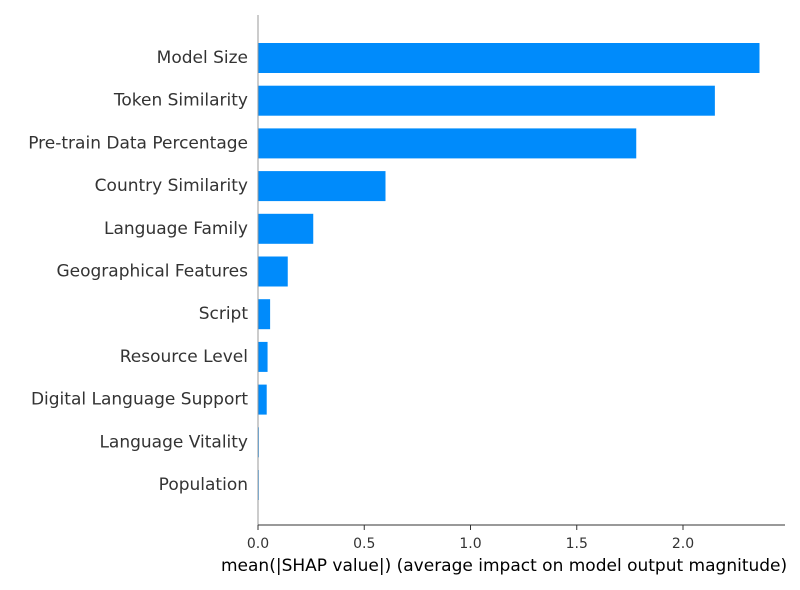 The width and height of the screenshot is (800, 590). Describe the element at coordinates (171, 186) in the screenshot. I see `feature-label: Country Similarity` at that location.